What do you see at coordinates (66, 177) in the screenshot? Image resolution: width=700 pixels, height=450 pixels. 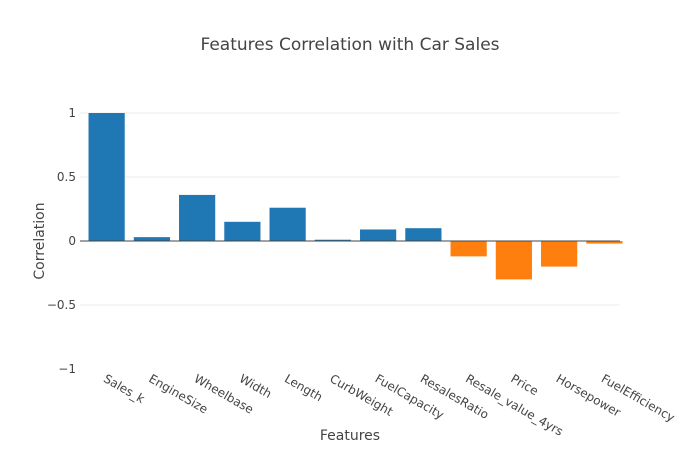 I see `y-tick-label: 0.5` at bounding box center [66, 177].